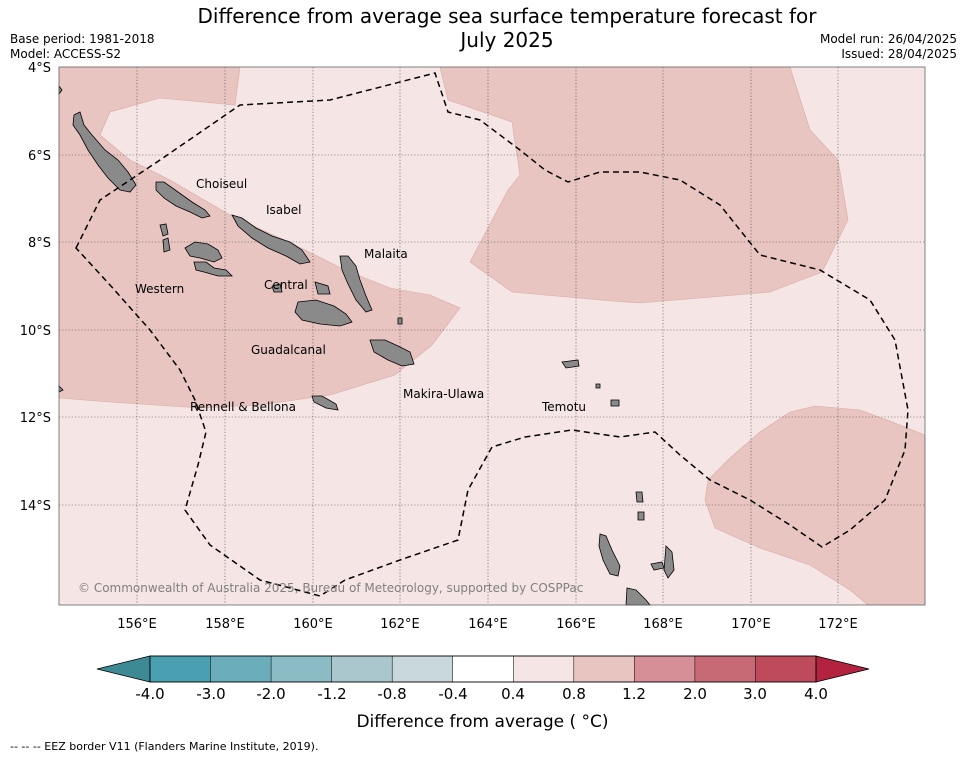  What do you see at coordinates (331, 694) in the screenshot?
I see `cbar-tick-label-m1-2: -1.2` at bounding box center [331, 694].